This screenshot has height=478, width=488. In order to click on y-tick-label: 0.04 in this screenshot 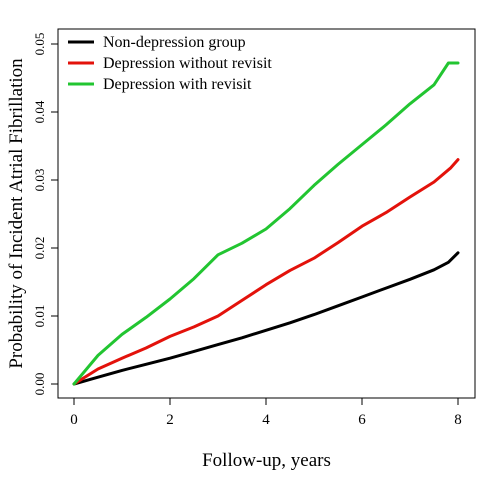, I will do `click(39, 111)`.